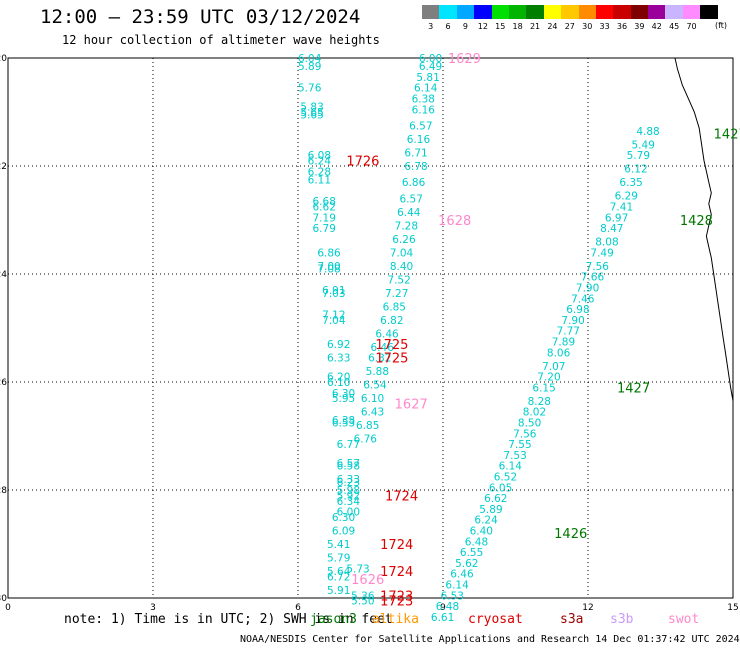  What do you see at coordinates (500, 488) in the screenshot?
I see `wave-height-reading: 6.05` at bounding box center [500, 488].